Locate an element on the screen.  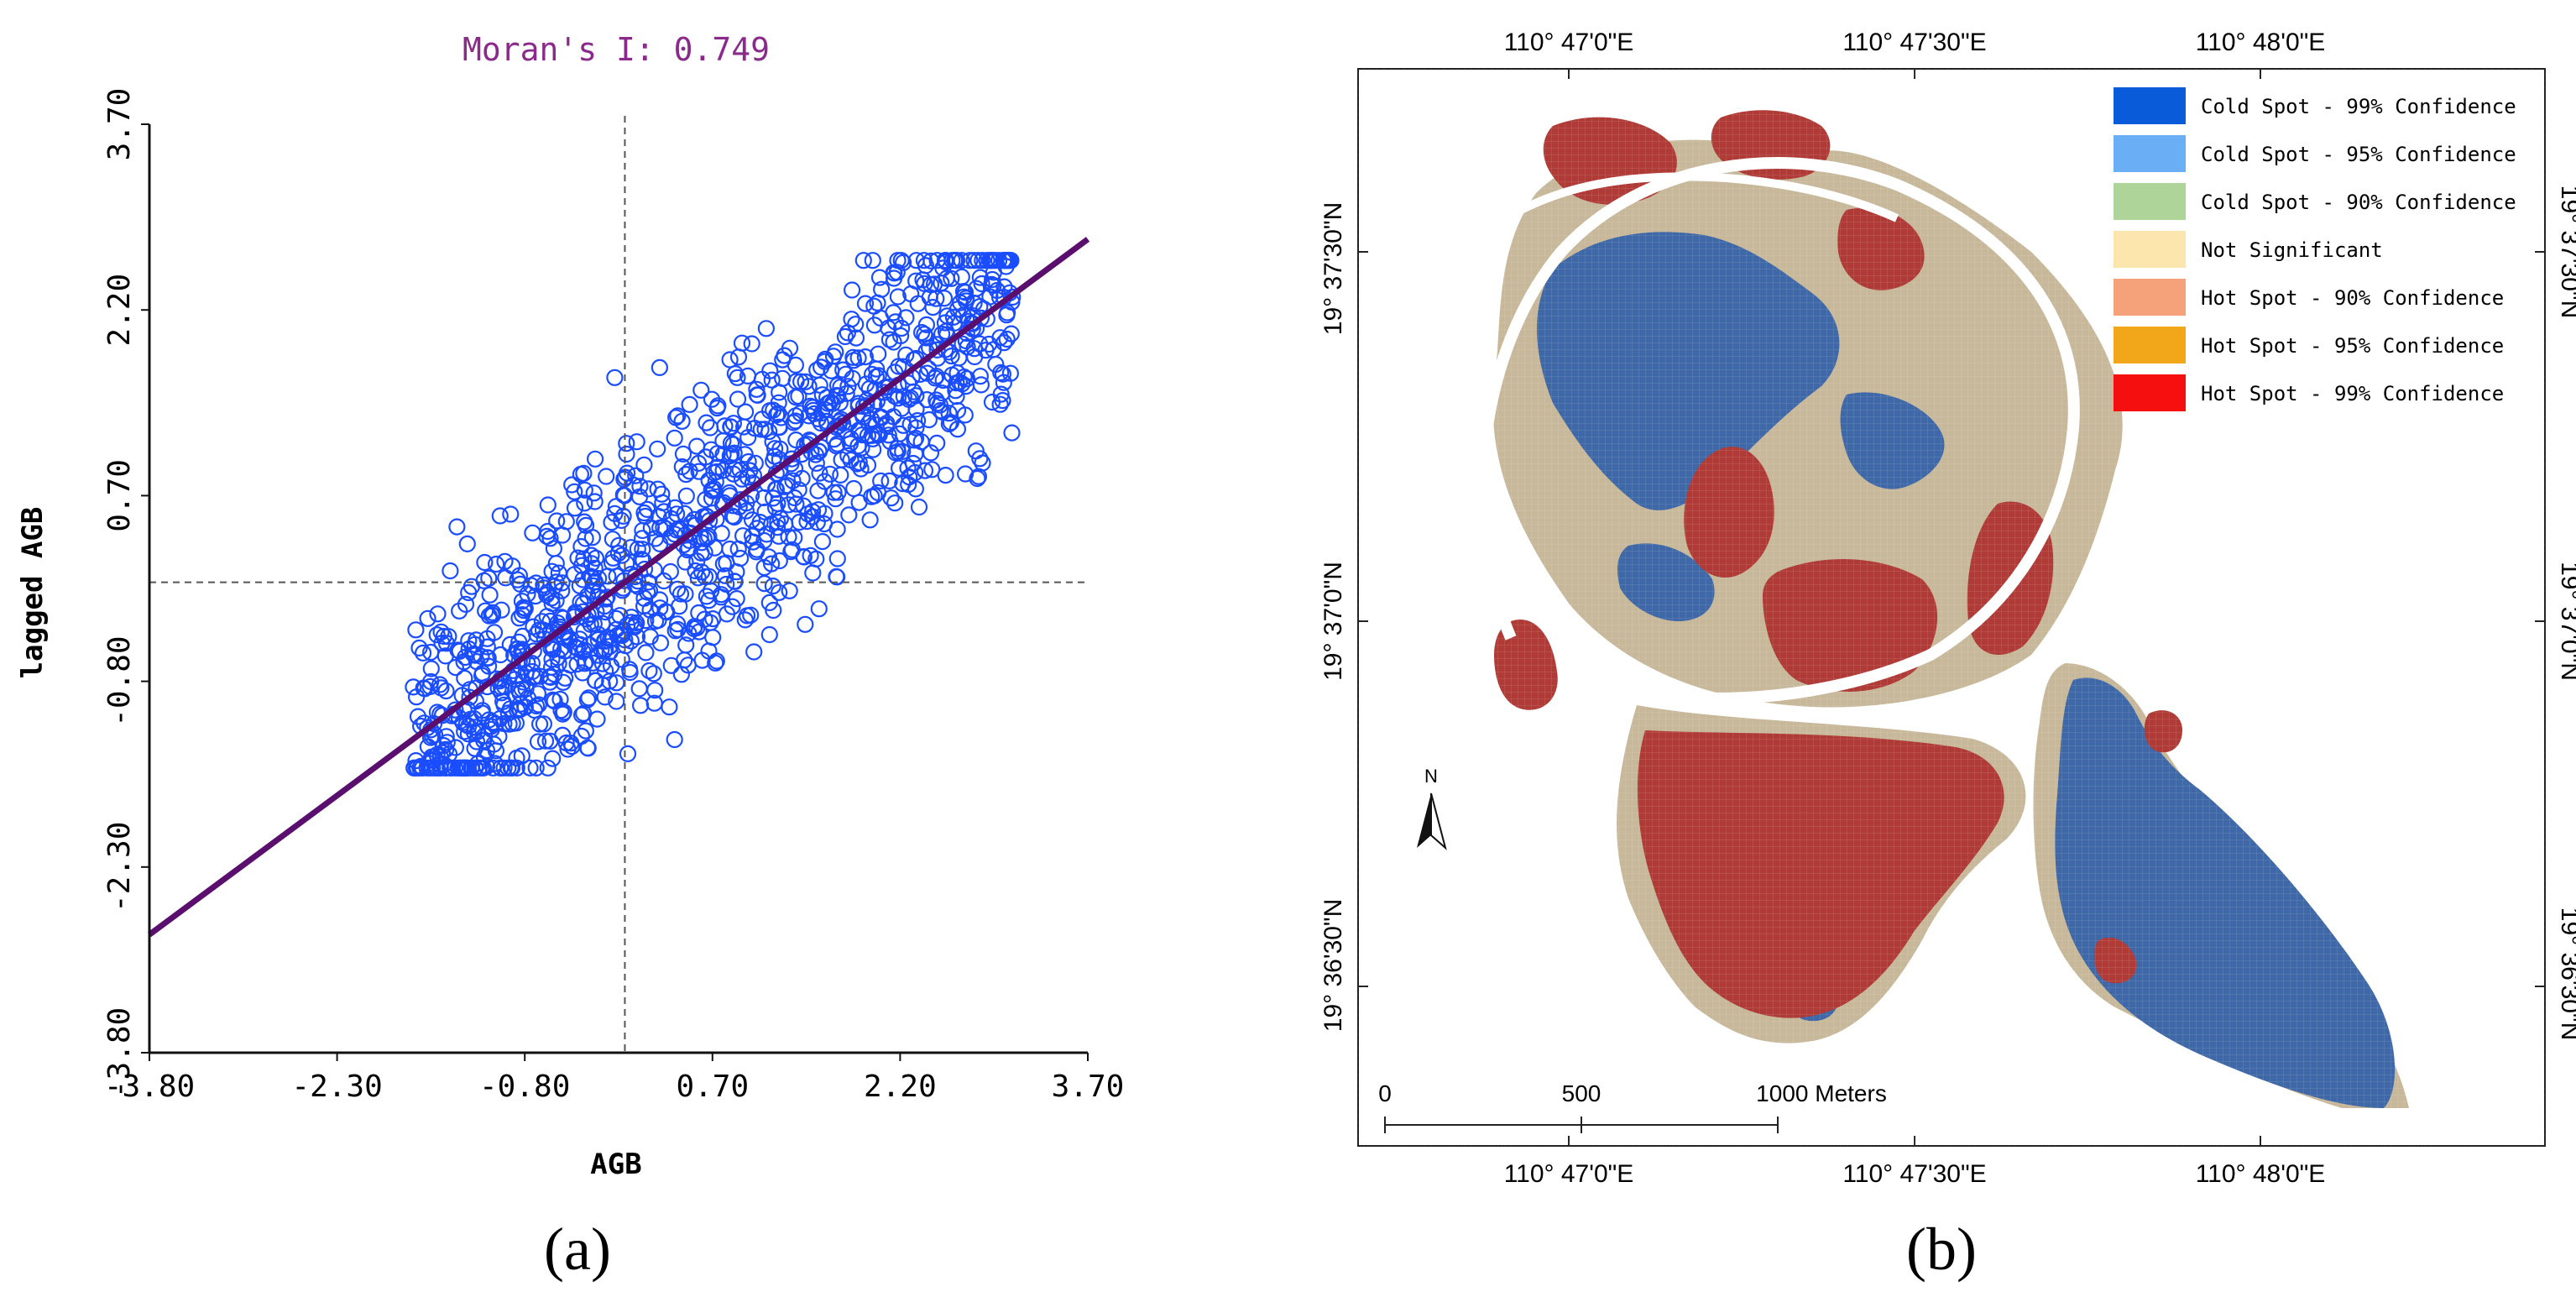
legend-swatch is located at coordinates (2150, 202).